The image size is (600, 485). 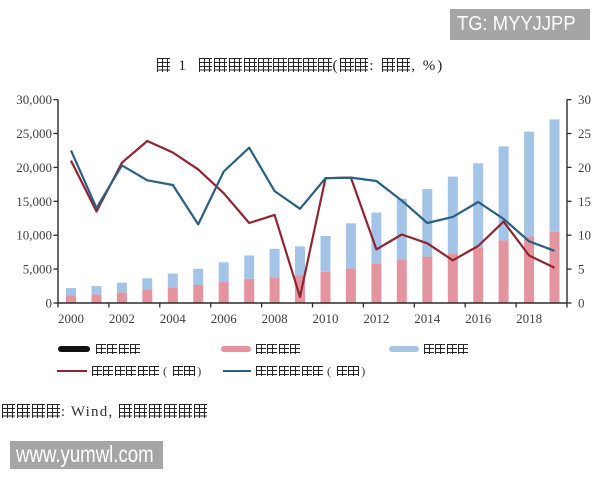 What do you see at coordinates (37, 269) in the screenshot?
I see `svg-text: 5,000` at bounding box center [37, 269].